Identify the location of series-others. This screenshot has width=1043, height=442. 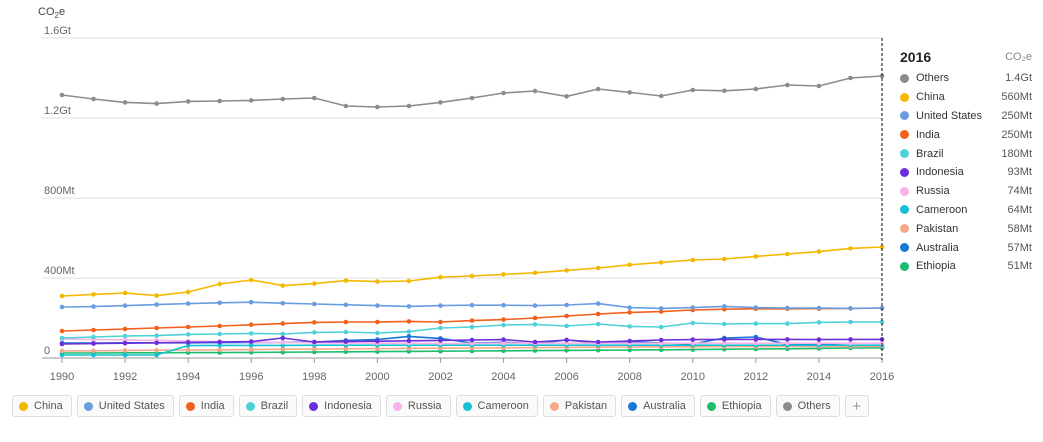
(472, 91).